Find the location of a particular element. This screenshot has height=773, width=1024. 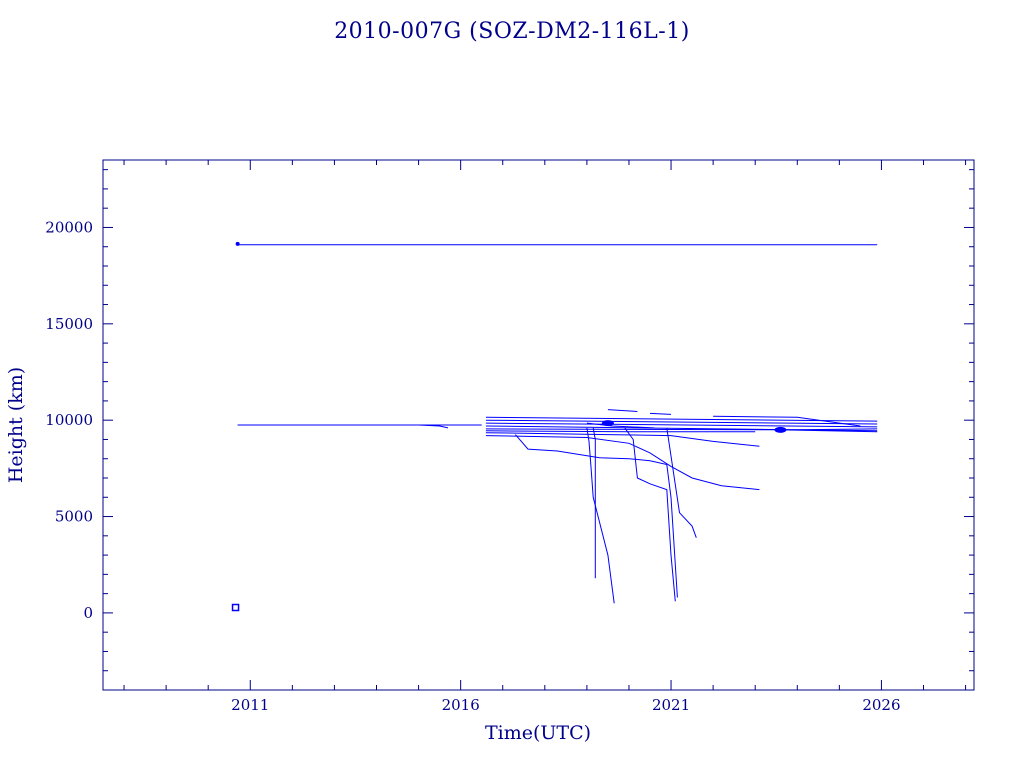

x-tick-label: 2021 is located at coordinates (671, 705).